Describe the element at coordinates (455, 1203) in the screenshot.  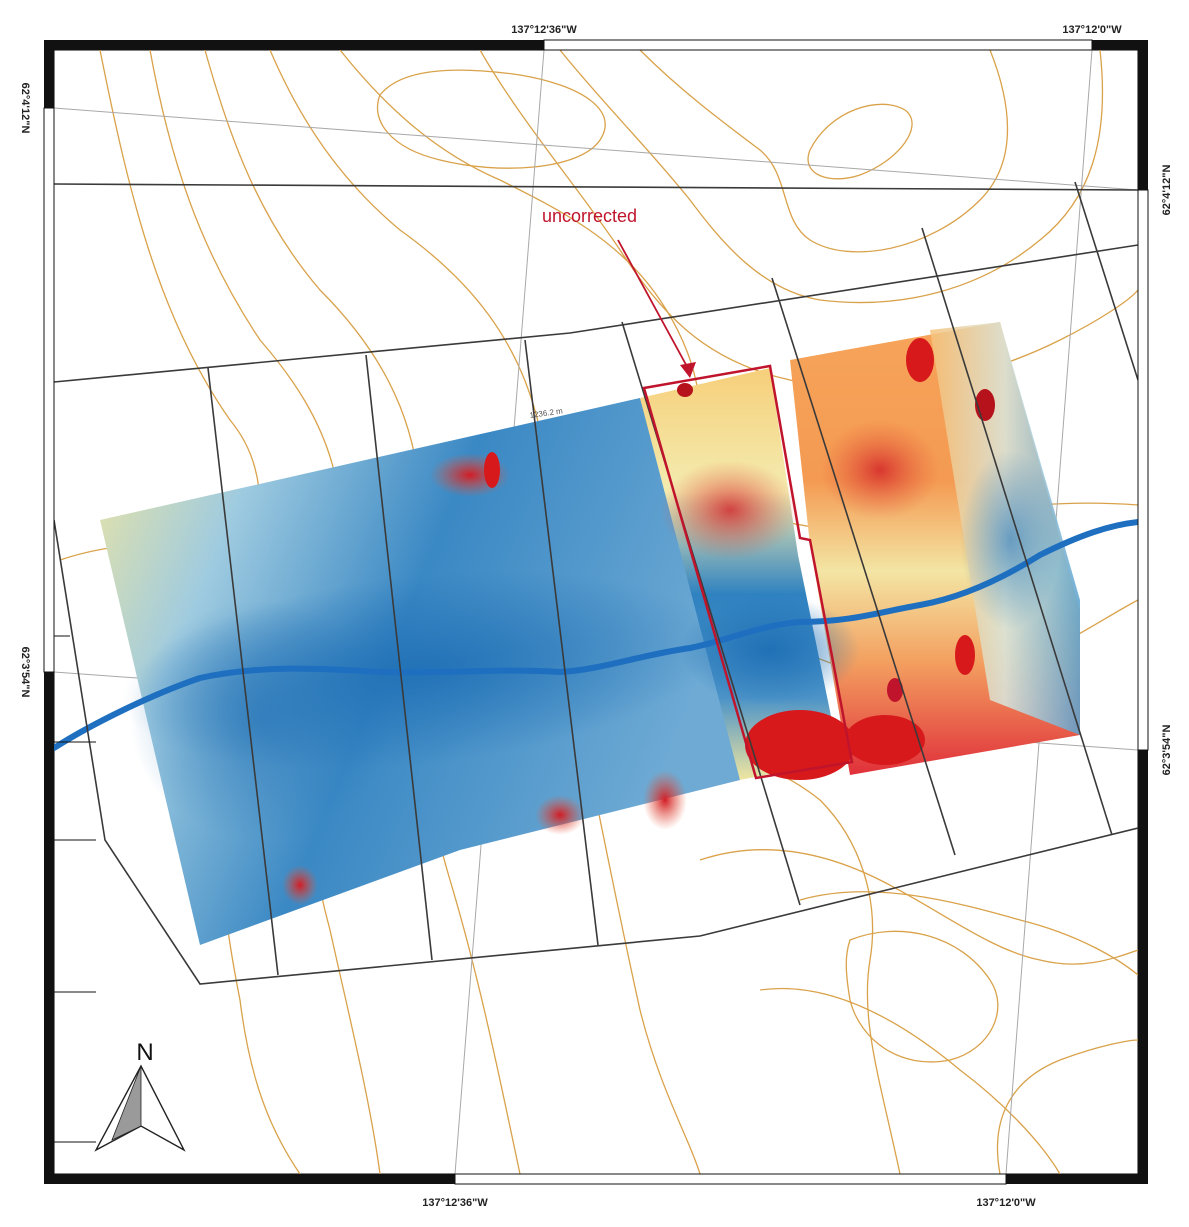
I see `coord-bottom-lon-1: 137°12'36"W` at that location.